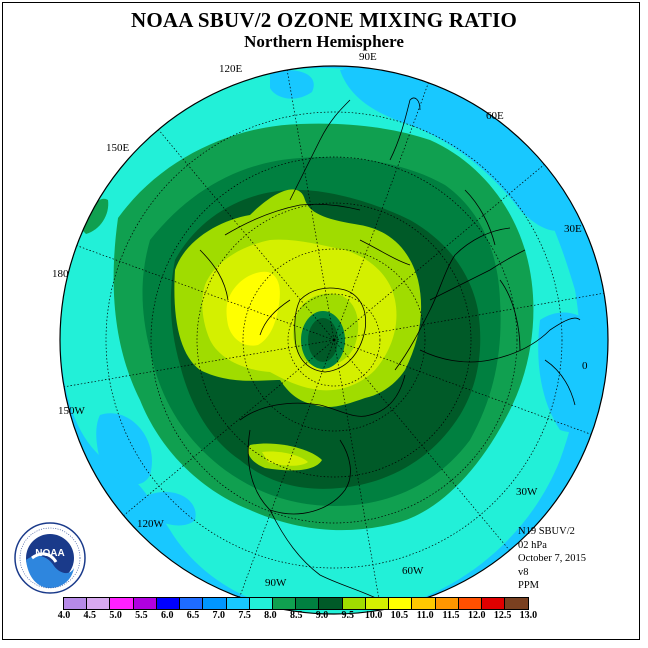 The height and width of the screenshot is (648, 648). I want to click on colorbar-tick-label: 5.5, so click(141, 615).